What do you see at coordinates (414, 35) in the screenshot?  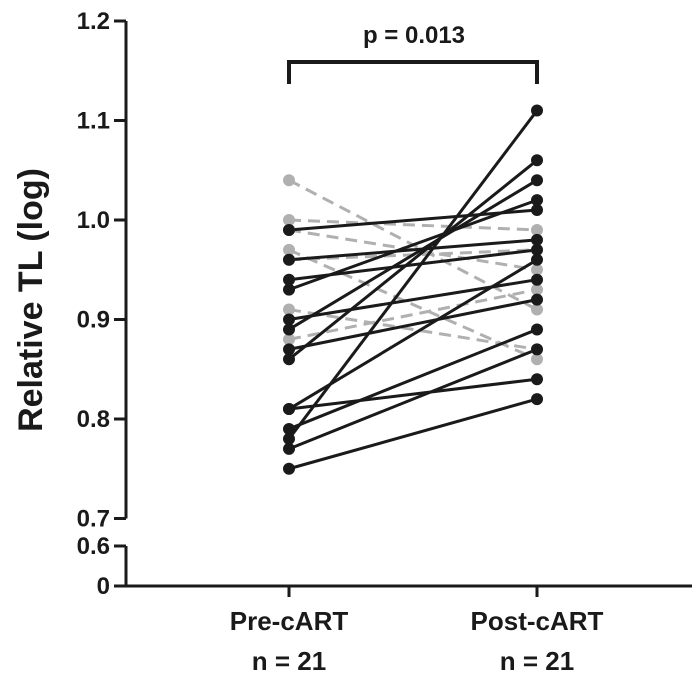 I see `p-value-label: p = 0.013` at bounding box center [414, 35].